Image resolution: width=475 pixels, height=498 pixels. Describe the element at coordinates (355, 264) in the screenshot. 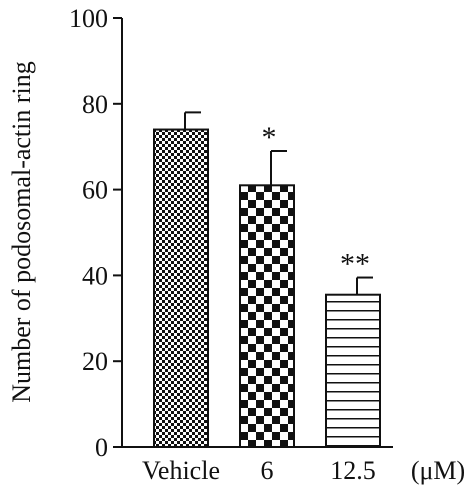

I see `significance-label-2: **` at that location.